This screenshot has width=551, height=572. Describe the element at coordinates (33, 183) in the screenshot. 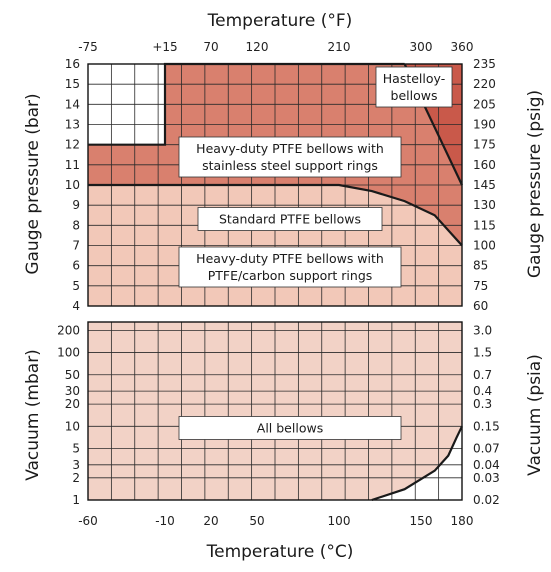

I see `pressure-y-left-title: Gauge pressure (bar)` at that location.